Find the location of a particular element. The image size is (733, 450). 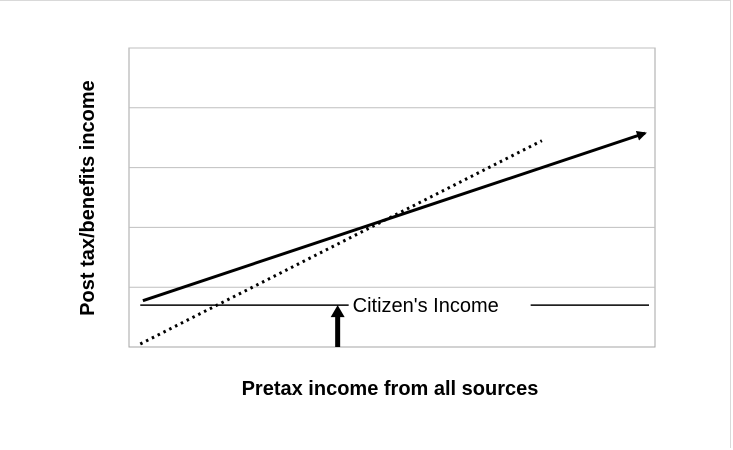

up-arrow-head is located at coordinates (337, 311).